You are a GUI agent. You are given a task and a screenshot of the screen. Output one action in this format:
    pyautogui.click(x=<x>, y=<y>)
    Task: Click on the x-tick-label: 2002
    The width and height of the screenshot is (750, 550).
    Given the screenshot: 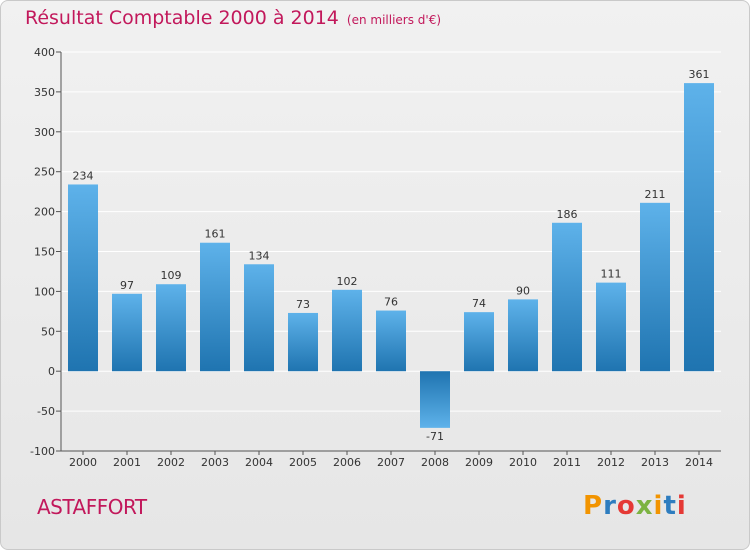 What is the action you would take?
    pyautogui.click(x=171, y=462)
    